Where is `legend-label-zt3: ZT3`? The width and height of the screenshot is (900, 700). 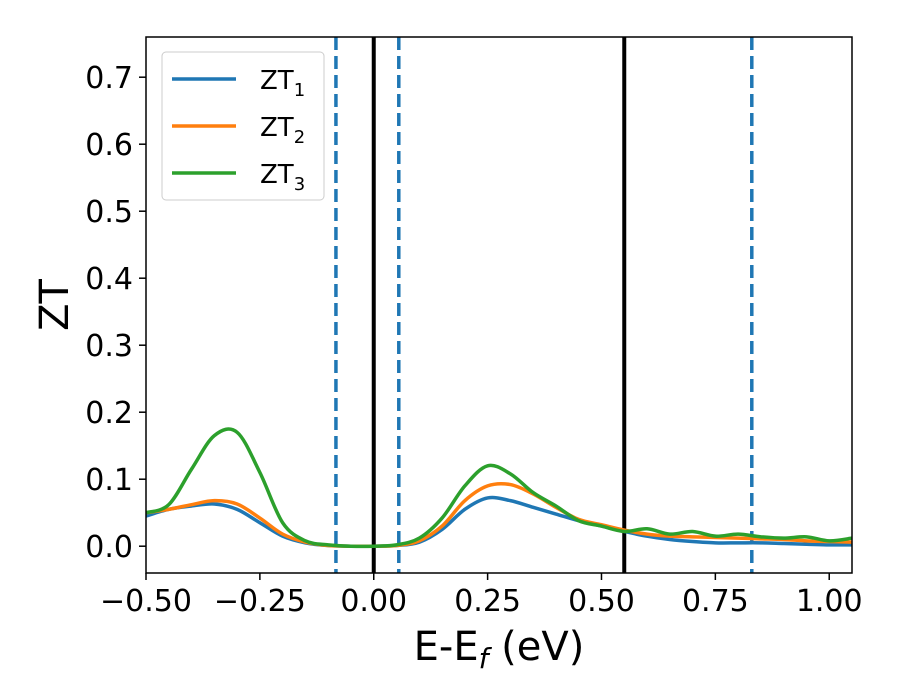 legend-label-zt3: ZT3 is located at coordinates (282, 177).